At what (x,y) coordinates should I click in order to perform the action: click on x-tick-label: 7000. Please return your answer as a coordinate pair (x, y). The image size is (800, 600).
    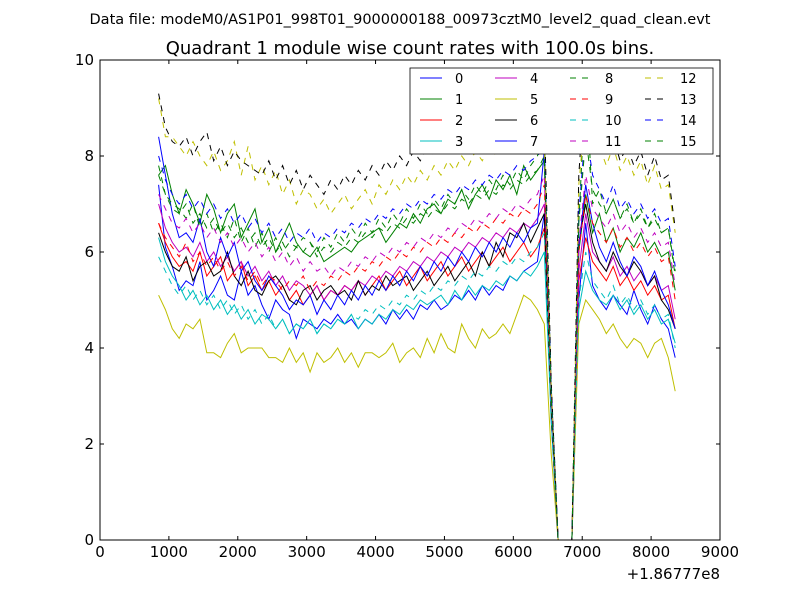
    Looking at the image, I should click on (582, 552).